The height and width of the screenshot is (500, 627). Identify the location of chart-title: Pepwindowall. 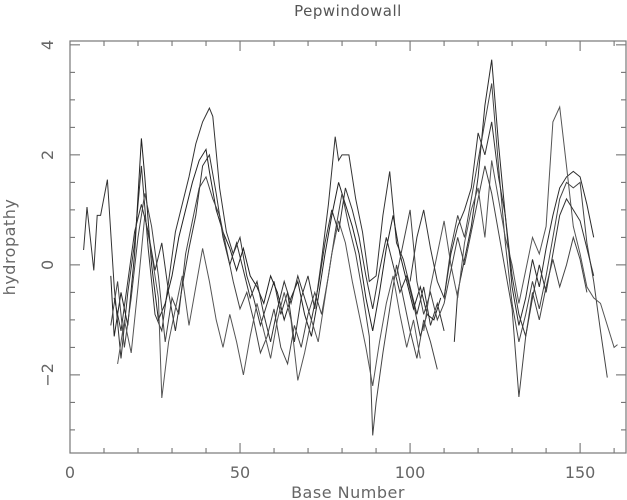
(348, 11).